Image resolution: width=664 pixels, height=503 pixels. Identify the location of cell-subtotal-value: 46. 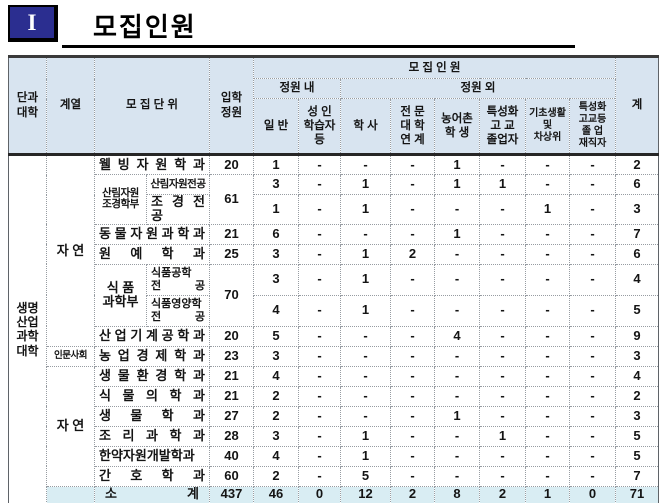
(276, 494).